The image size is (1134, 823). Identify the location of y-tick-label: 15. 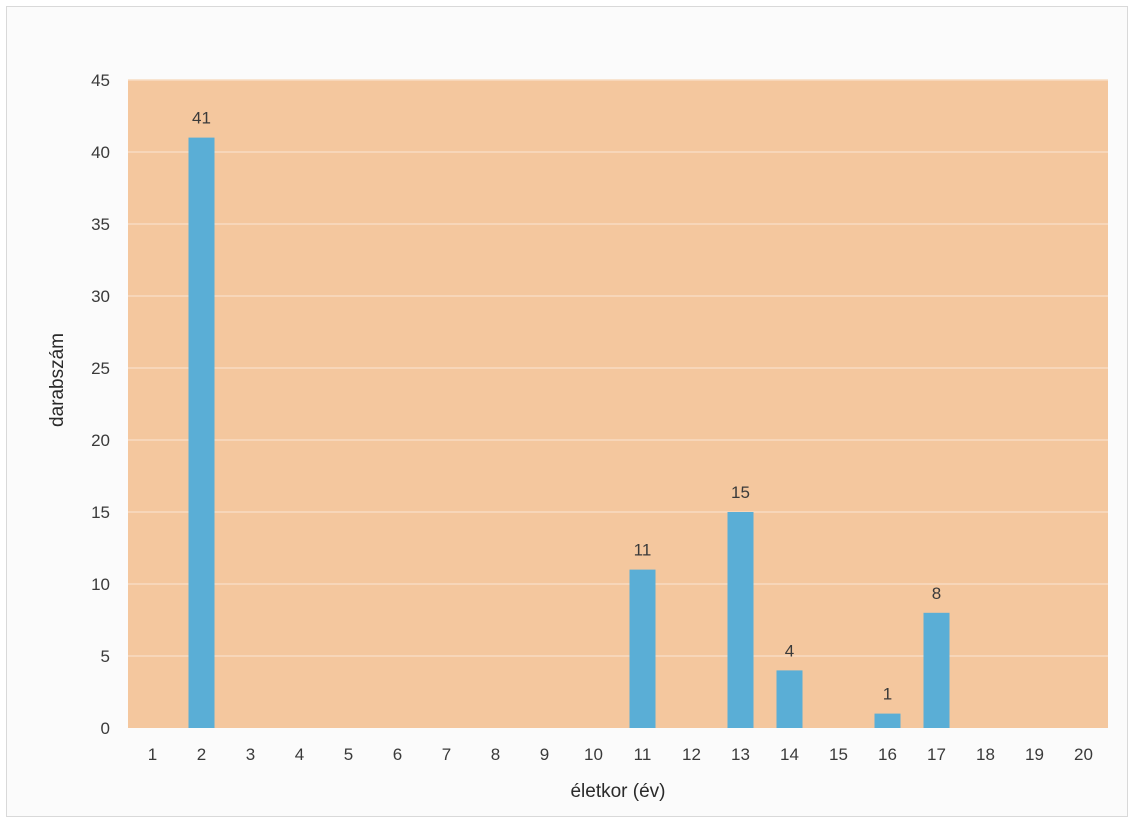
(100, 512).